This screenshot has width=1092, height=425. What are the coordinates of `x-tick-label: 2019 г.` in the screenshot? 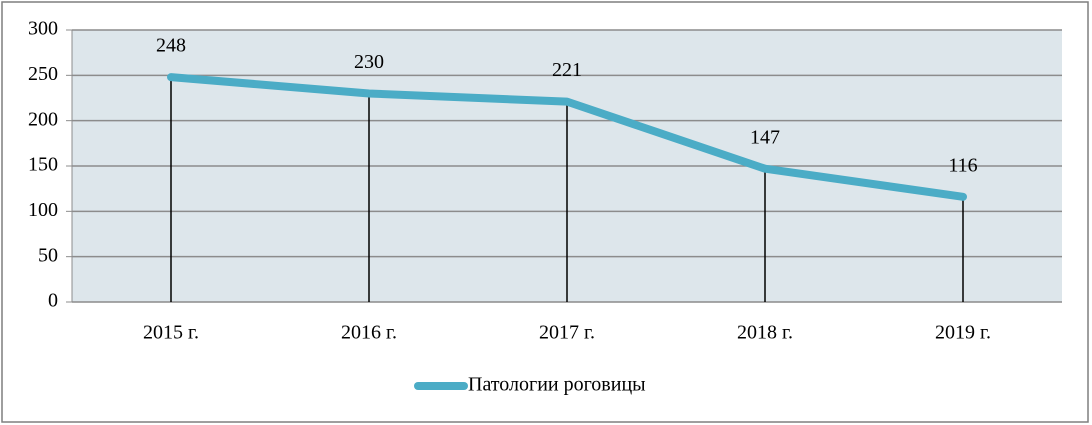 It's located at (963, 333).